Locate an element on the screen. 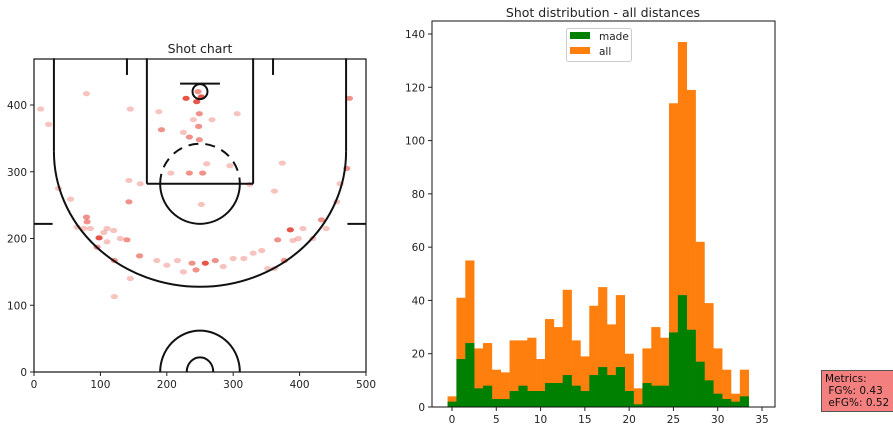 This screenshot has height=432, width=893. free-throw-circle-top is located at coordinates (200, 163).